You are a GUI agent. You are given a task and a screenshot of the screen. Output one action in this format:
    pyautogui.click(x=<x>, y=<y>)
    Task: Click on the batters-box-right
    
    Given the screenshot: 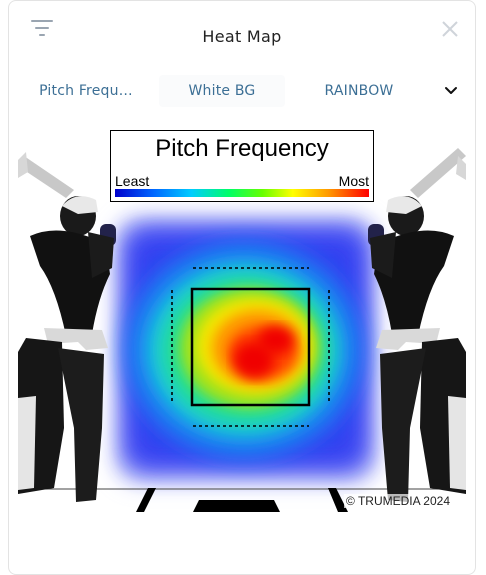 What is the action you would take?
    pyautogui.click(x=338, y=500)
    